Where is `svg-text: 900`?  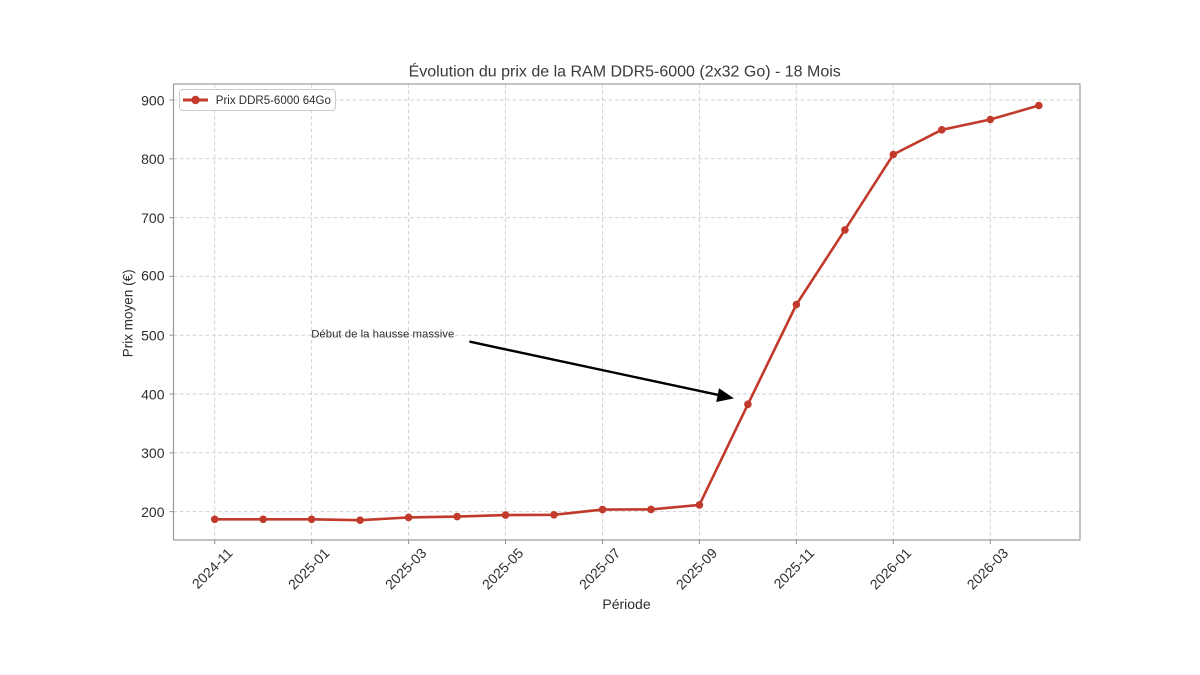 svg-text: 900 is located at coordinates (153, 100).